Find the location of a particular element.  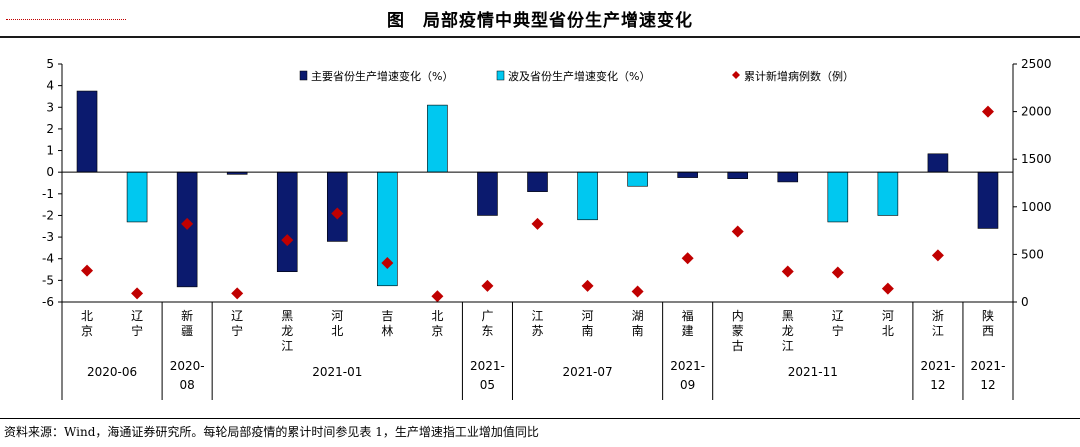

category-label: 江苏 is located at coordinates (537, 323).